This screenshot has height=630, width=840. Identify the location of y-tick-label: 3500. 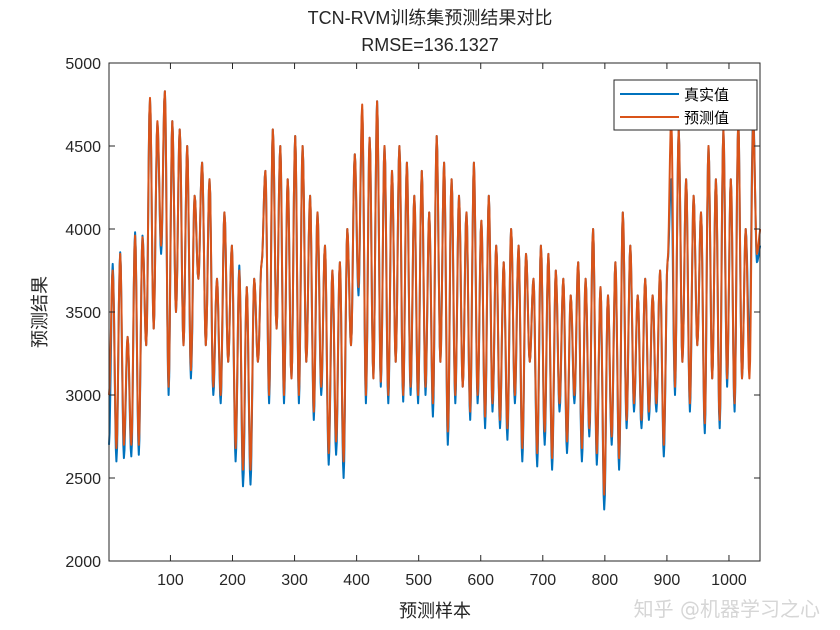
(83, 313).